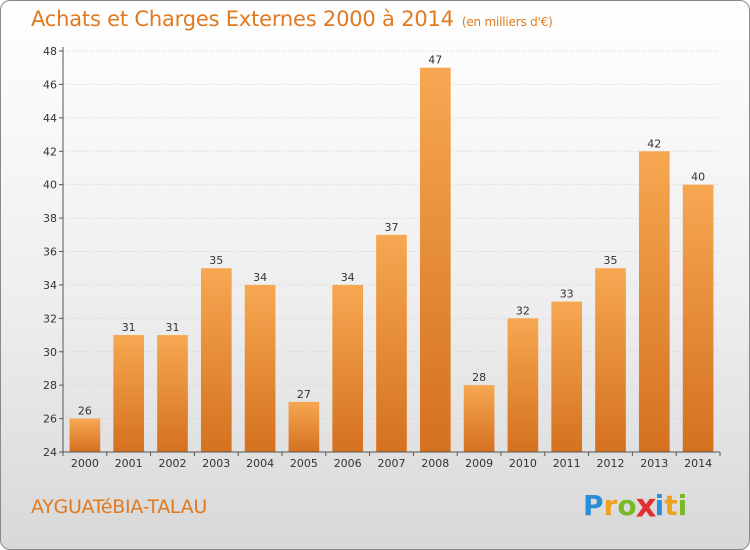 This screenshot has width=750, height=550. Describe the element at coordinates (50, 452) in the screenshot. I see `y-tick-label: 24` at that location.